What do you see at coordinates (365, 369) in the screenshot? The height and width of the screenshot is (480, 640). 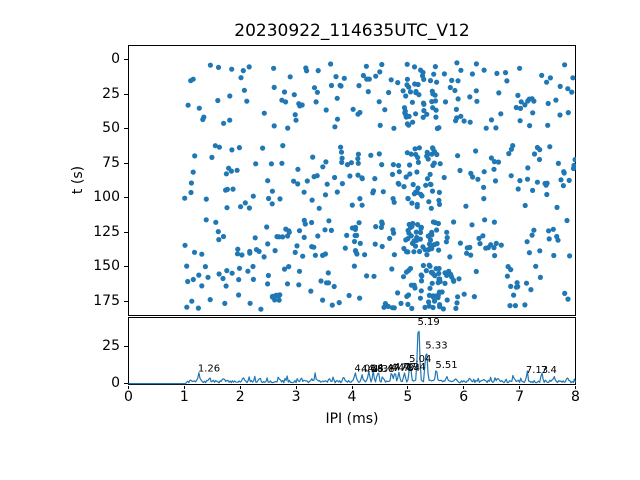 I see `peak-annotation: 4.06` at bounding box center [365, 369].